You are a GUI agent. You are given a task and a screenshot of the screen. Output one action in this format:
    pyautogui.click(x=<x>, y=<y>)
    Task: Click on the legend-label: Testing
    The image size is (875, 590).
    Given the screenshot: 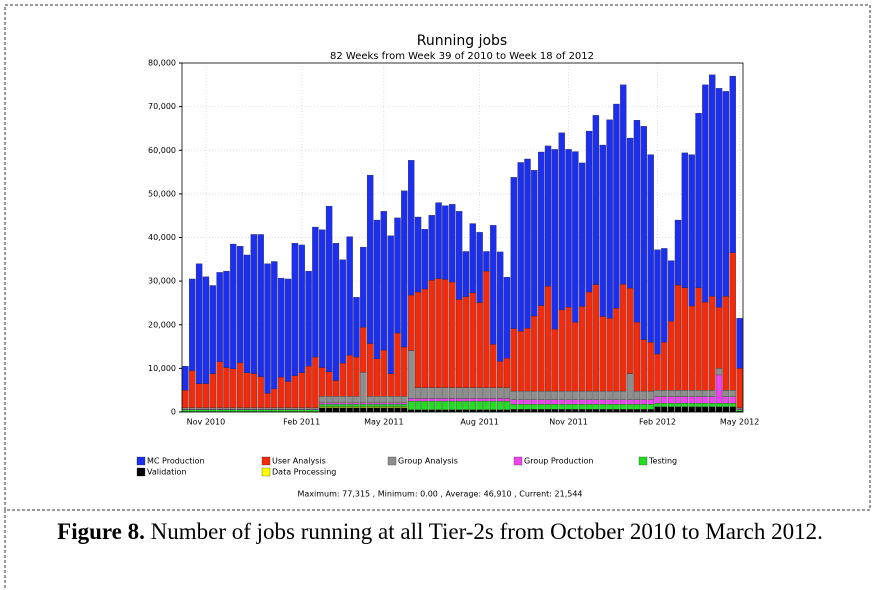 What is the action you would take?
    pyautogui.click(x=662, y=461)
    